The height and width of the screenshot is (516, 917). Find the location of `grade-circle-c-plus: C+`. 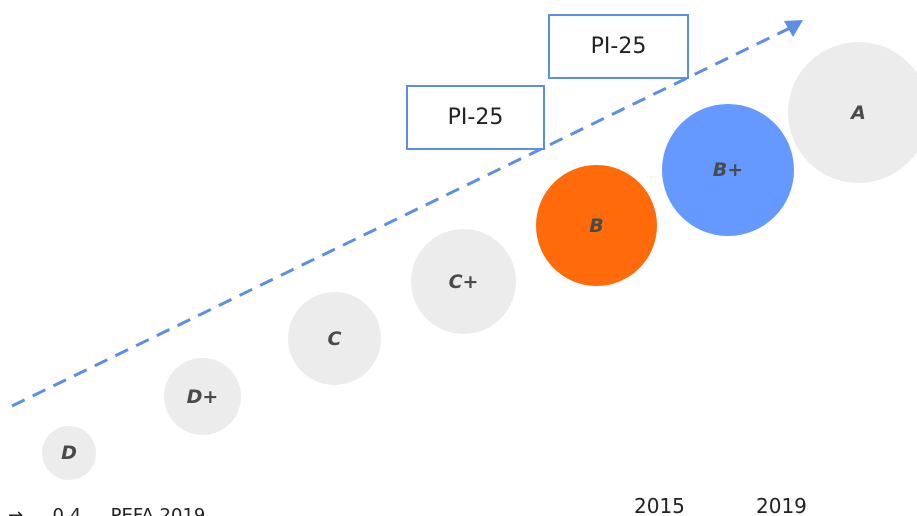

grade-circle-c-plus: C+ is located at coordinates (463, 281).